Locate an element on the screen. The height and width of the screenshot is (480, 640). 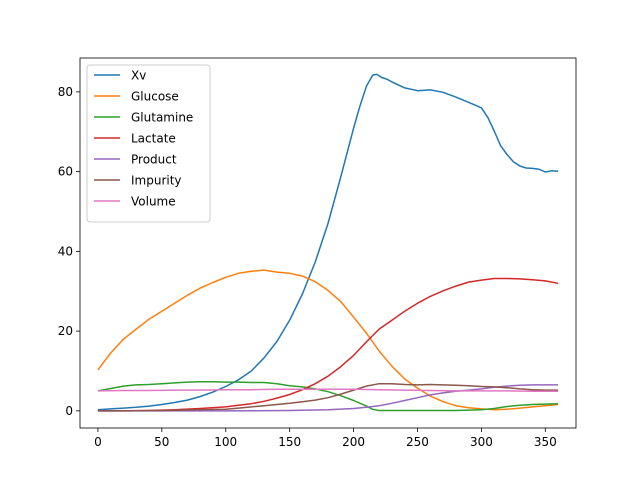
legend-box is located at coordinates (148, 143).